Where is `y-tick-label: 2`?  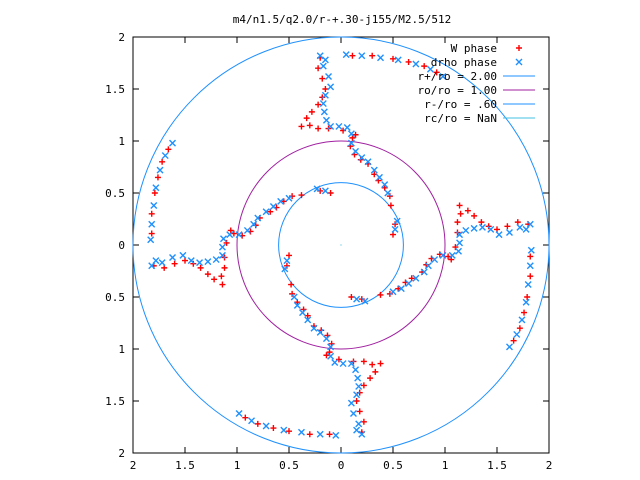
y-tick-label: 2 is located at coordinates (121, 37).